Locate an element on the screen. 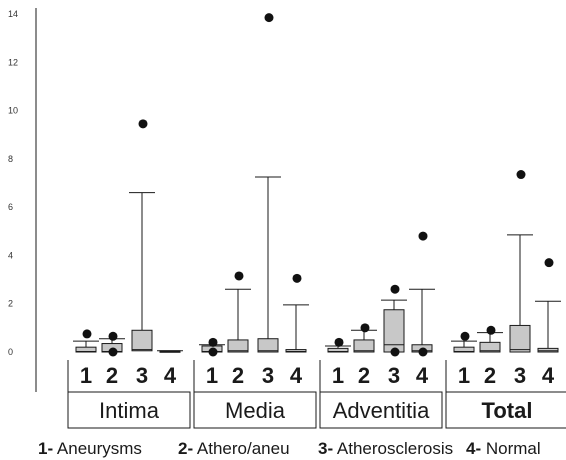 Image resolution: width=566 pixels, height=460 pixels. y-tick-label: 0 is located at coordinates (10, 352).